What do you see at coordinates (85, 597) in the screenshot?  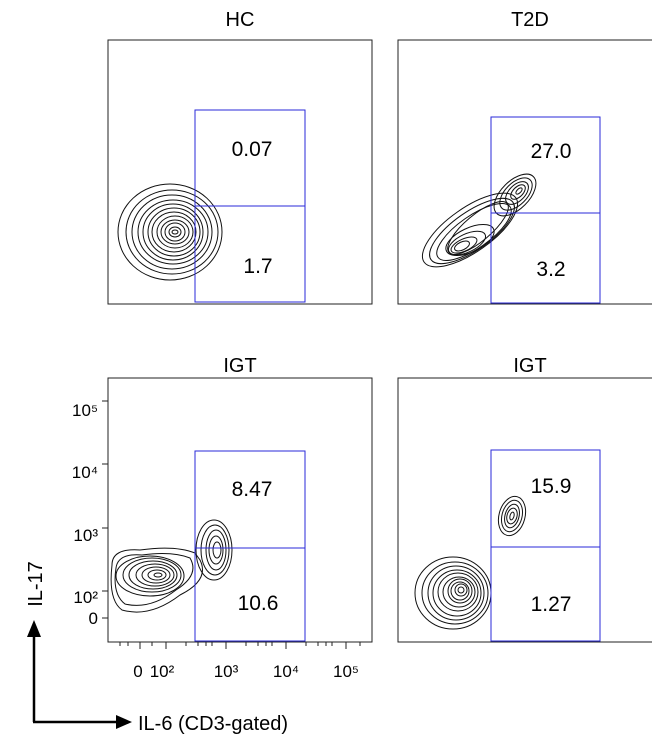 I see `y-tick-label: 10²` at bounding box center [85, 597].